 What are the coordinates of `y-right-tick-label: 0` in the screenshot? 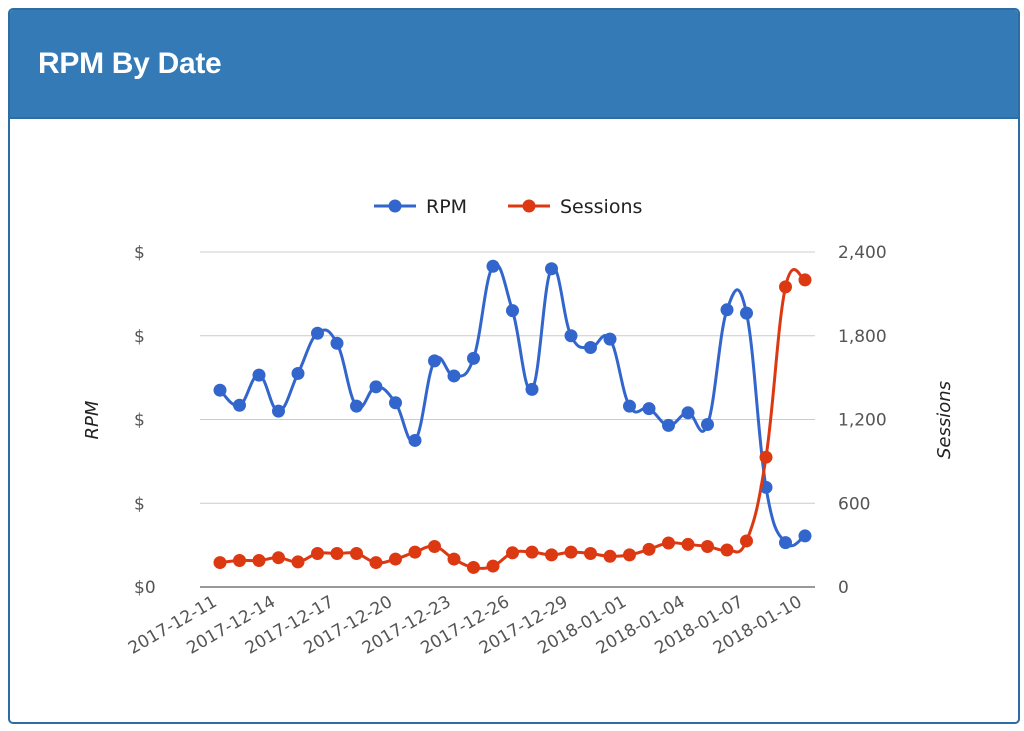 It's located at (843, 588).